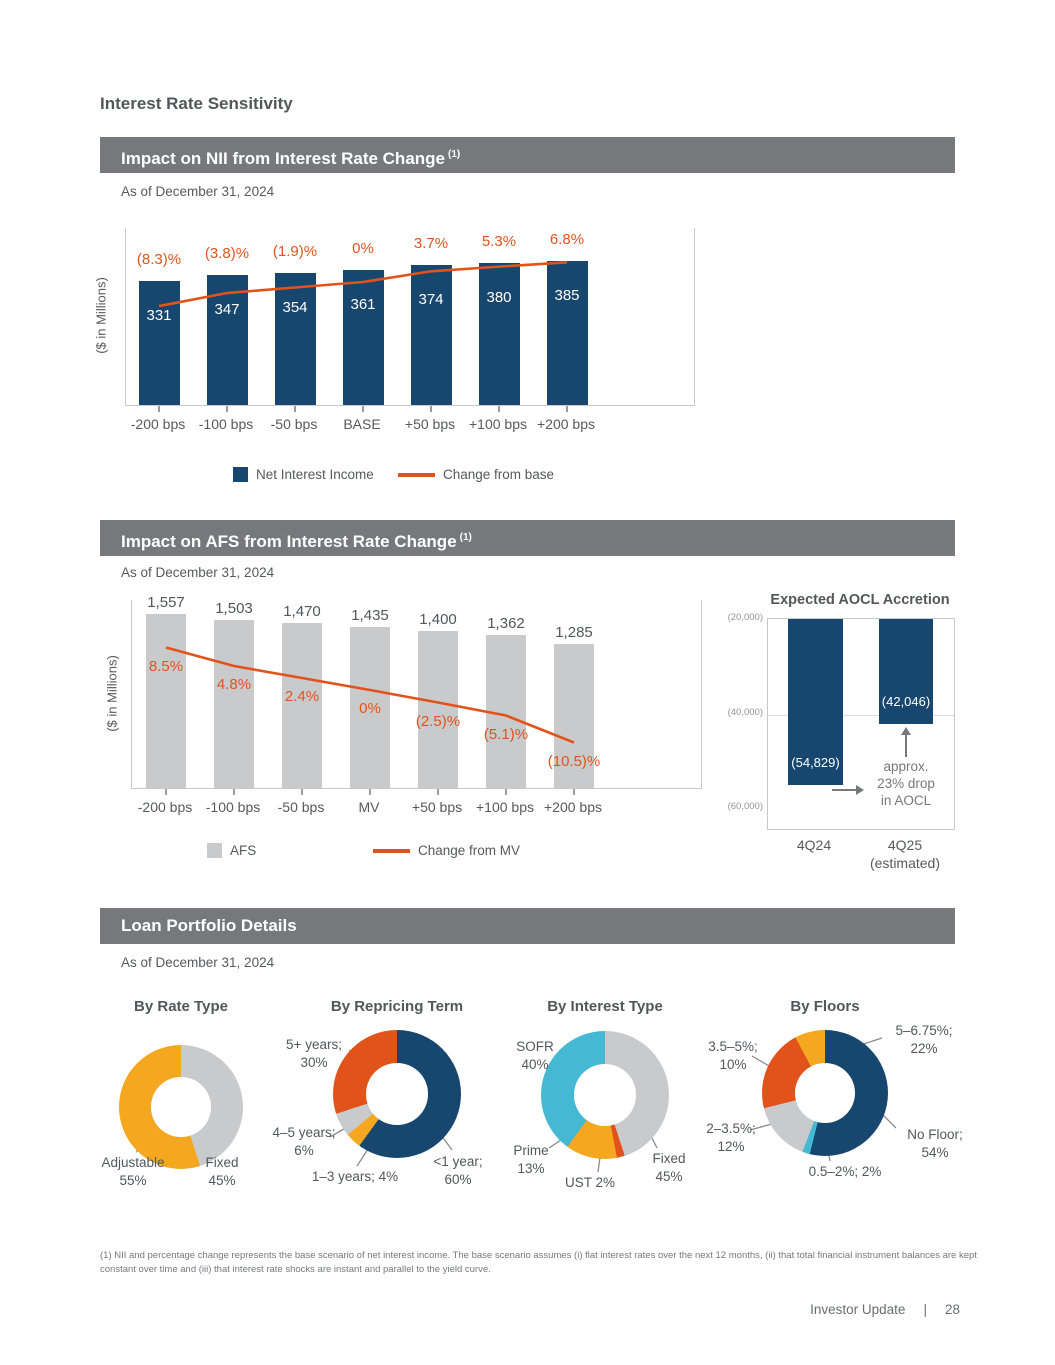 This screenshot has height=1365, width=1055. What do you see at coordinates (240, 474) in the screenshot?
I see `nii-legend-swatch` at bounding box center [240, 474].